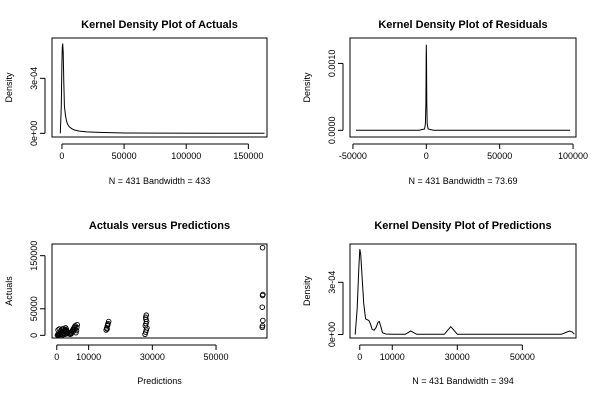 The width and height of the screenshot is (600, 400). I want to click on x-axis-label: N = 431 Bandwidth = 394, so click(463, 381).